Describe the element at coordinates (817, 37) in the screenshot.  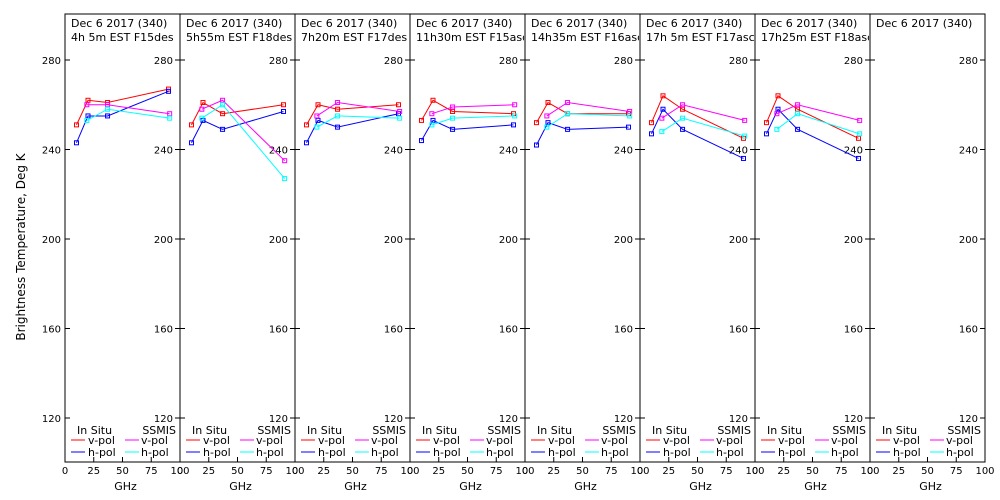
I see `panel-subtitle: 17h25m EST F18asc` at that location.